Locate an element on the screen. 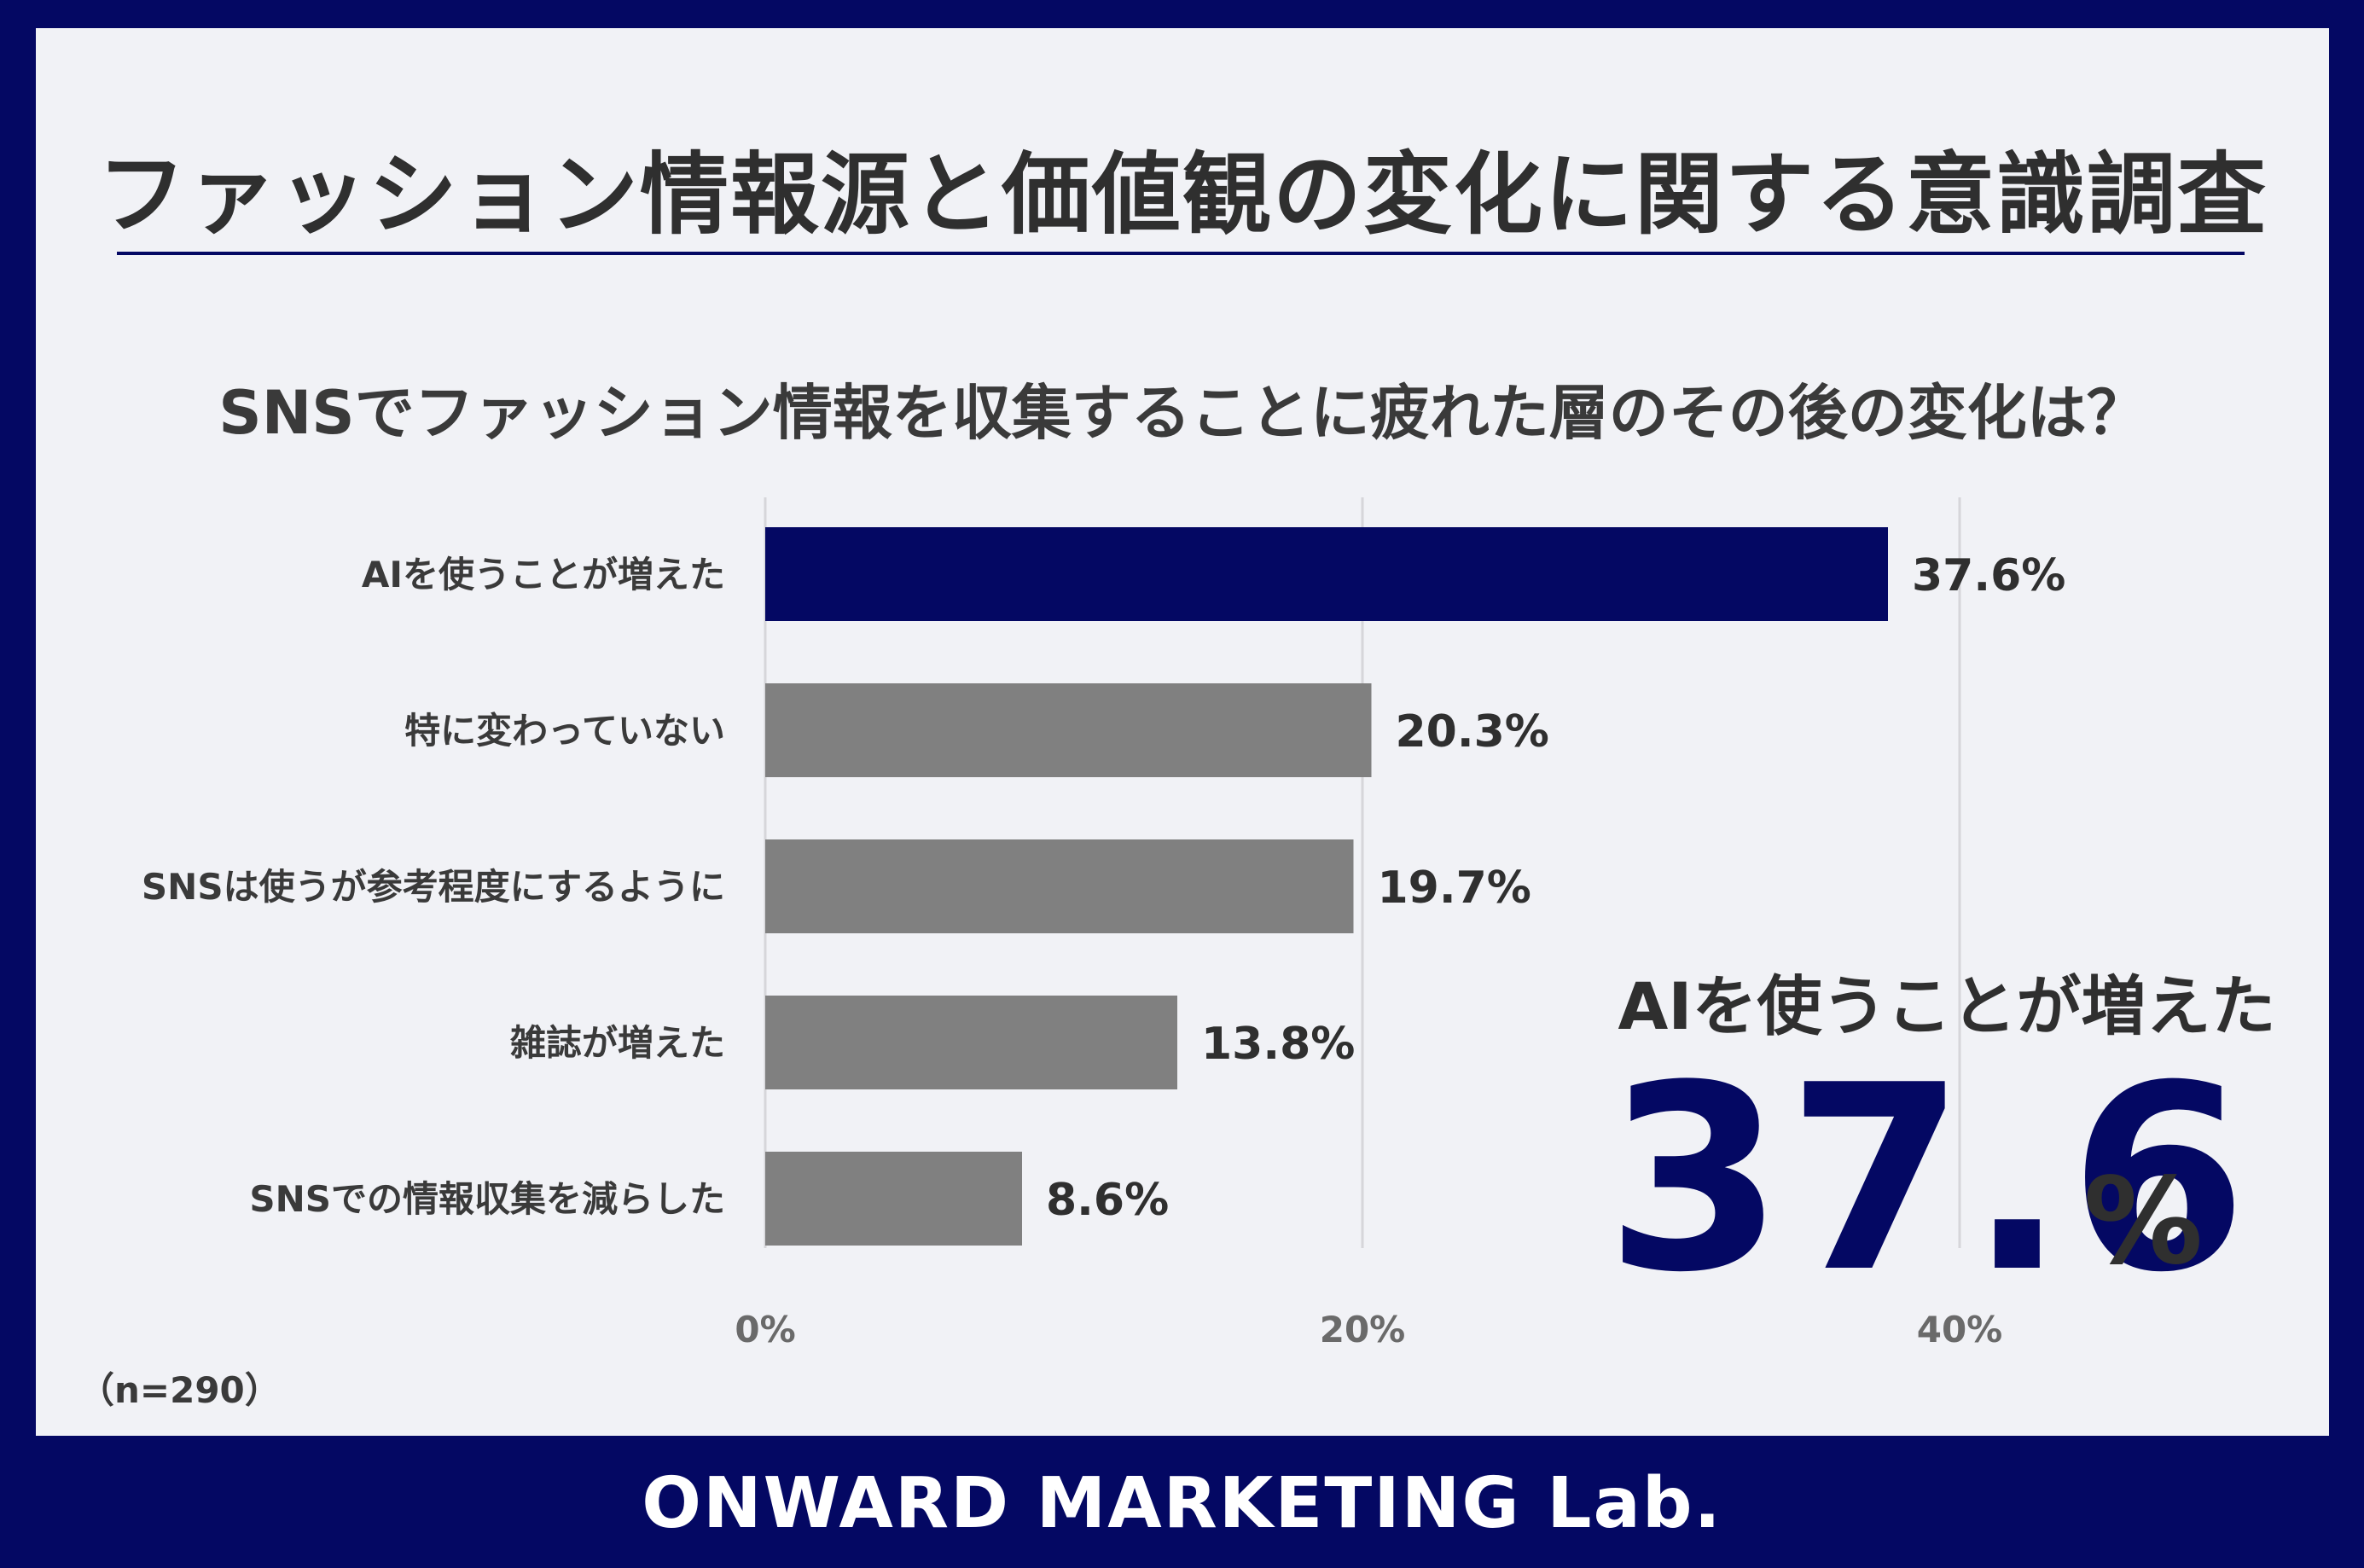  callout-label: AIを使うことが増えた is located at coordinates (1947, 1006).